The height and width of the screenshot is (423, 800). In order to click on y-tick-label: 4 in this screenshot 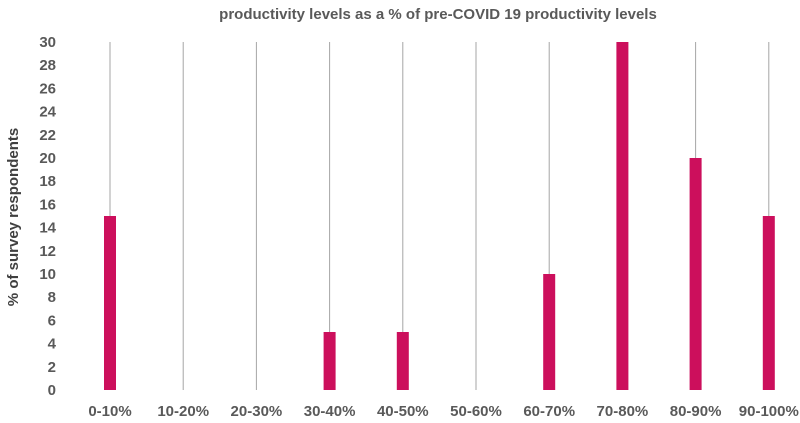, I will do `click(52, 344)`.